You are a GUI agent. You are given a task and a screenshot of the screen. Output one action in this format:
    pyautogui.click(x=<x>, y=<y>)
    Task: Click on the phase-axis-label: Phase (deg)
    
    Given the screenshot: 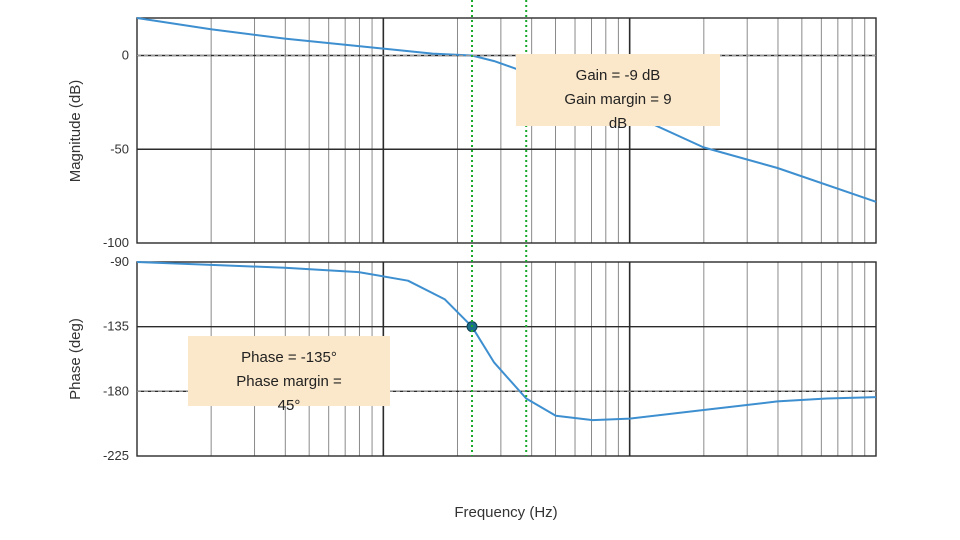 What is the action you would take?
    pyautogui.click(x=75, y=359)
    